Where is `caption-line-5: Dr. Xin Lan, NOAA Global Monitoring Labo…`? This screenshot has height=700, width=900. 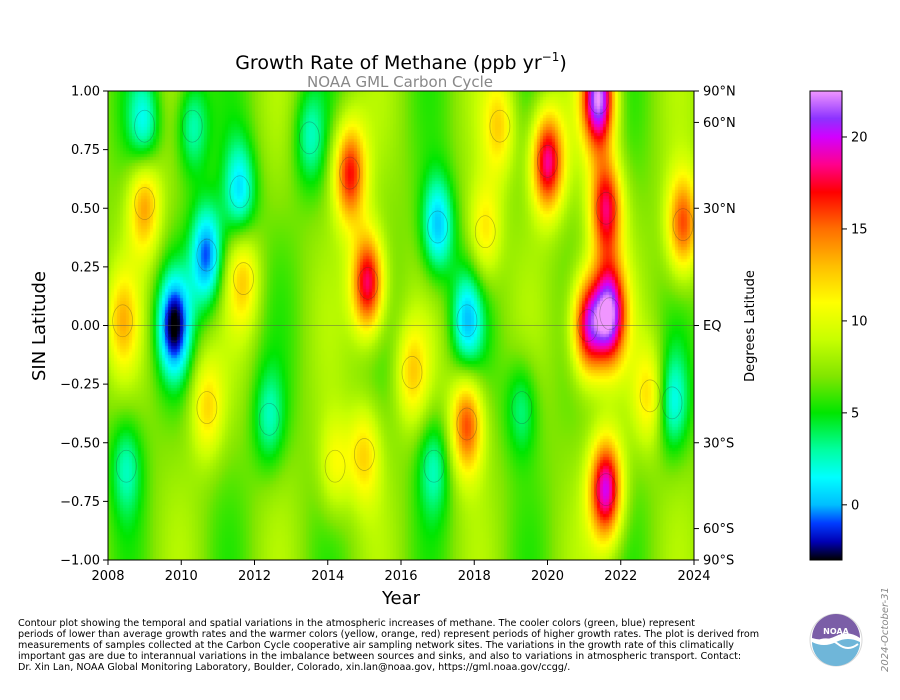
caption-line-5: Dr. Xin Lan, NOAA Global Monitoring Labo… is located at coordinates (294, 667).